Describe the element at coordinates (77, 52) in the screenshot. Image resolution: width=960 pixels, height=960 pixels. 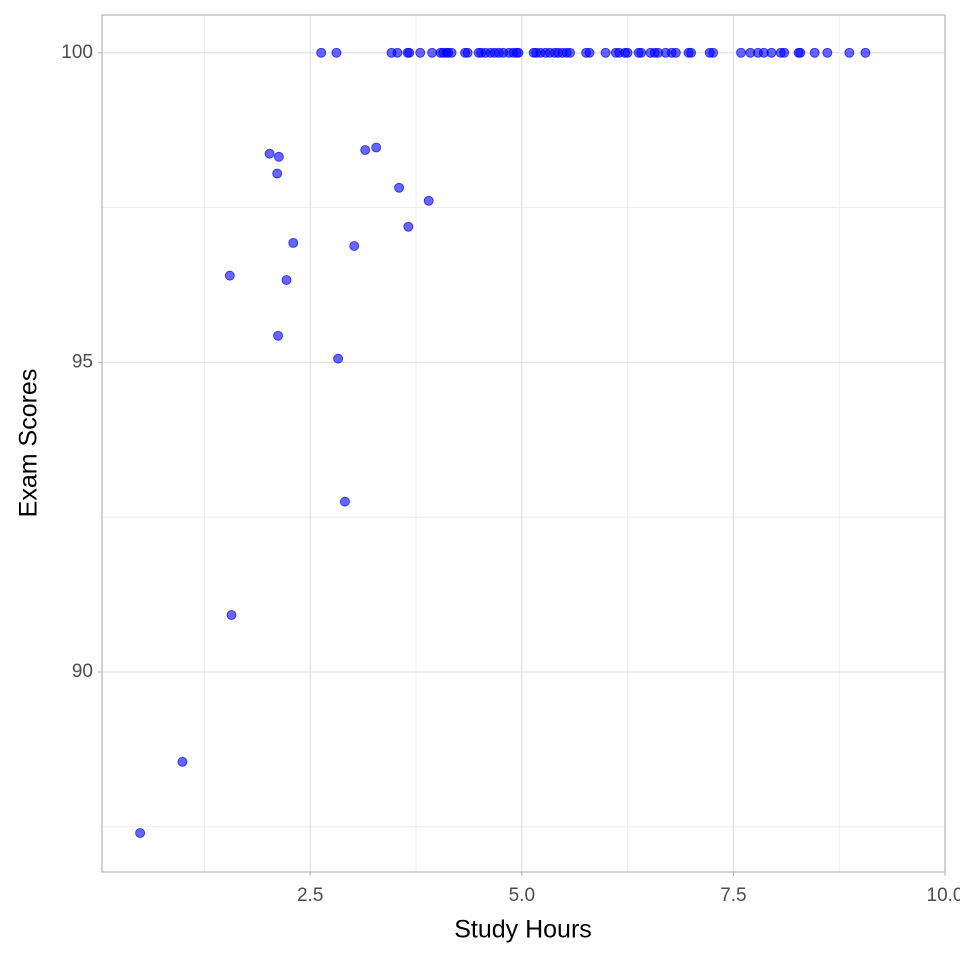
I see `y-tick-label: 100` at that location.